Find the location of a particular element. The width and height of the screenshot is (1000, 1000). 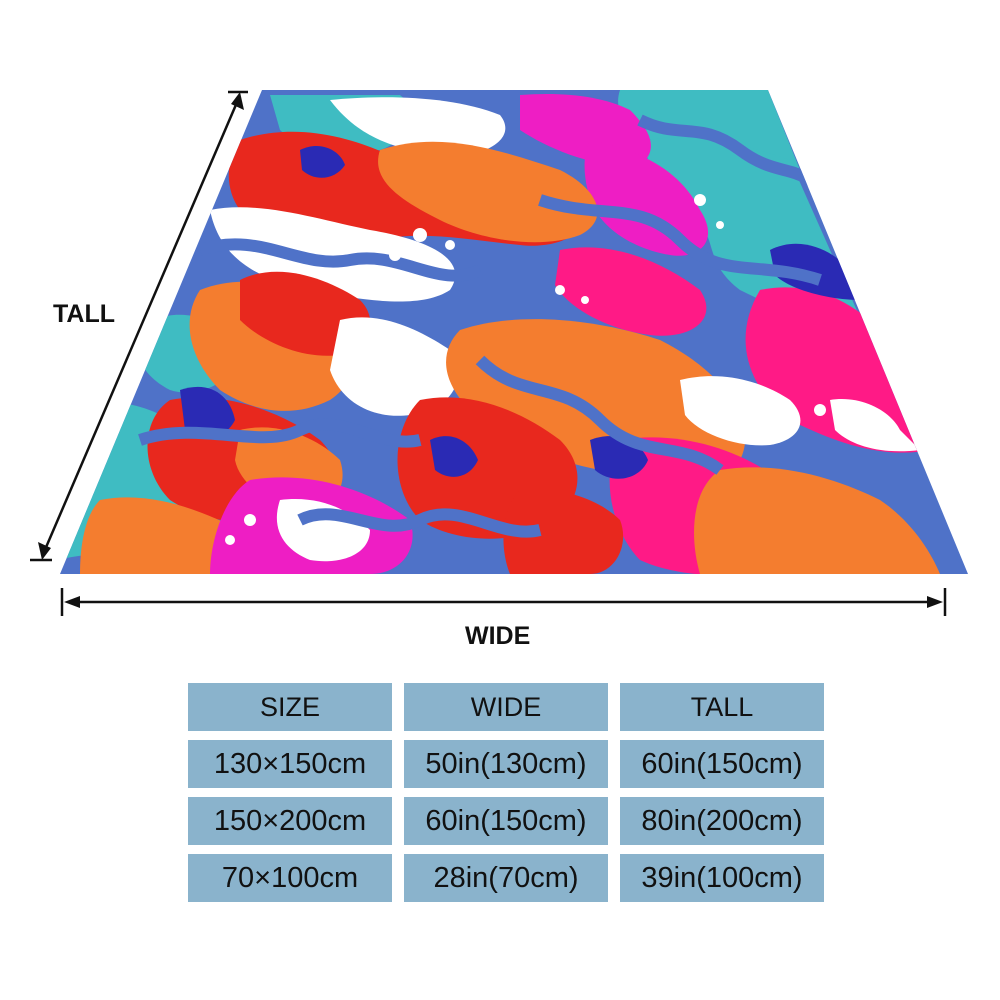

tall-dimension-arrow is located at coordinates (139, 326).